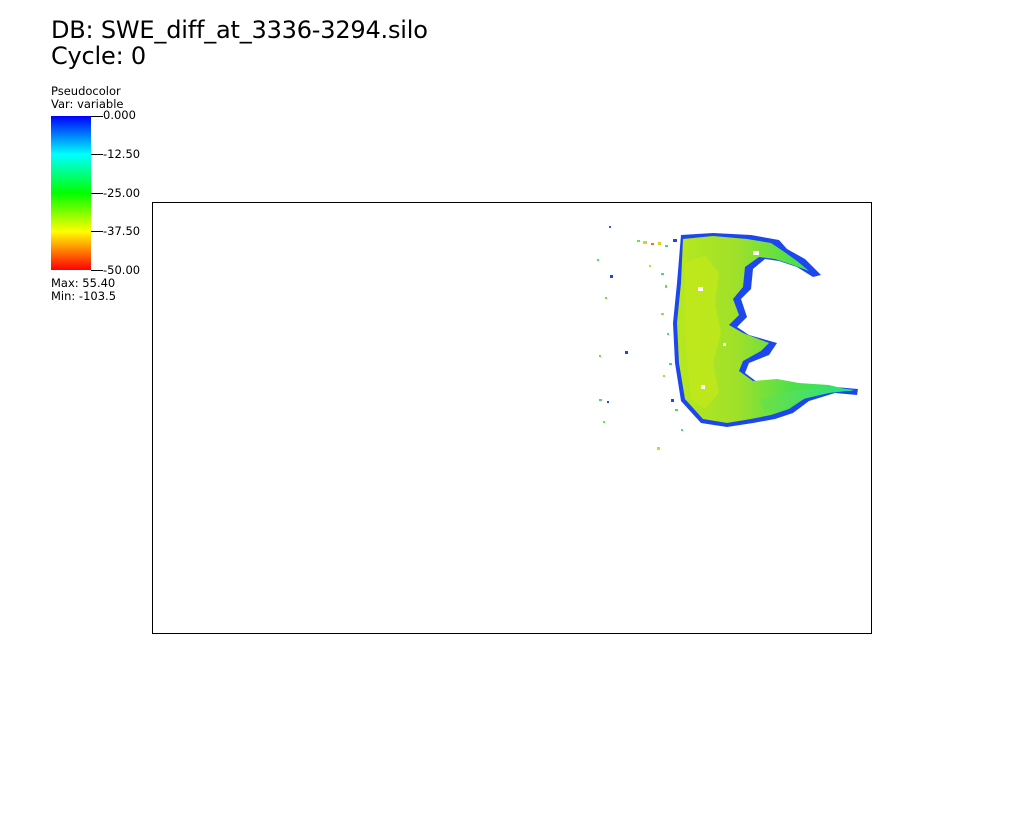 This screenshot has width=1024, height=837. I want to click on legend-tick-label: -50.00, so click(122, 270).